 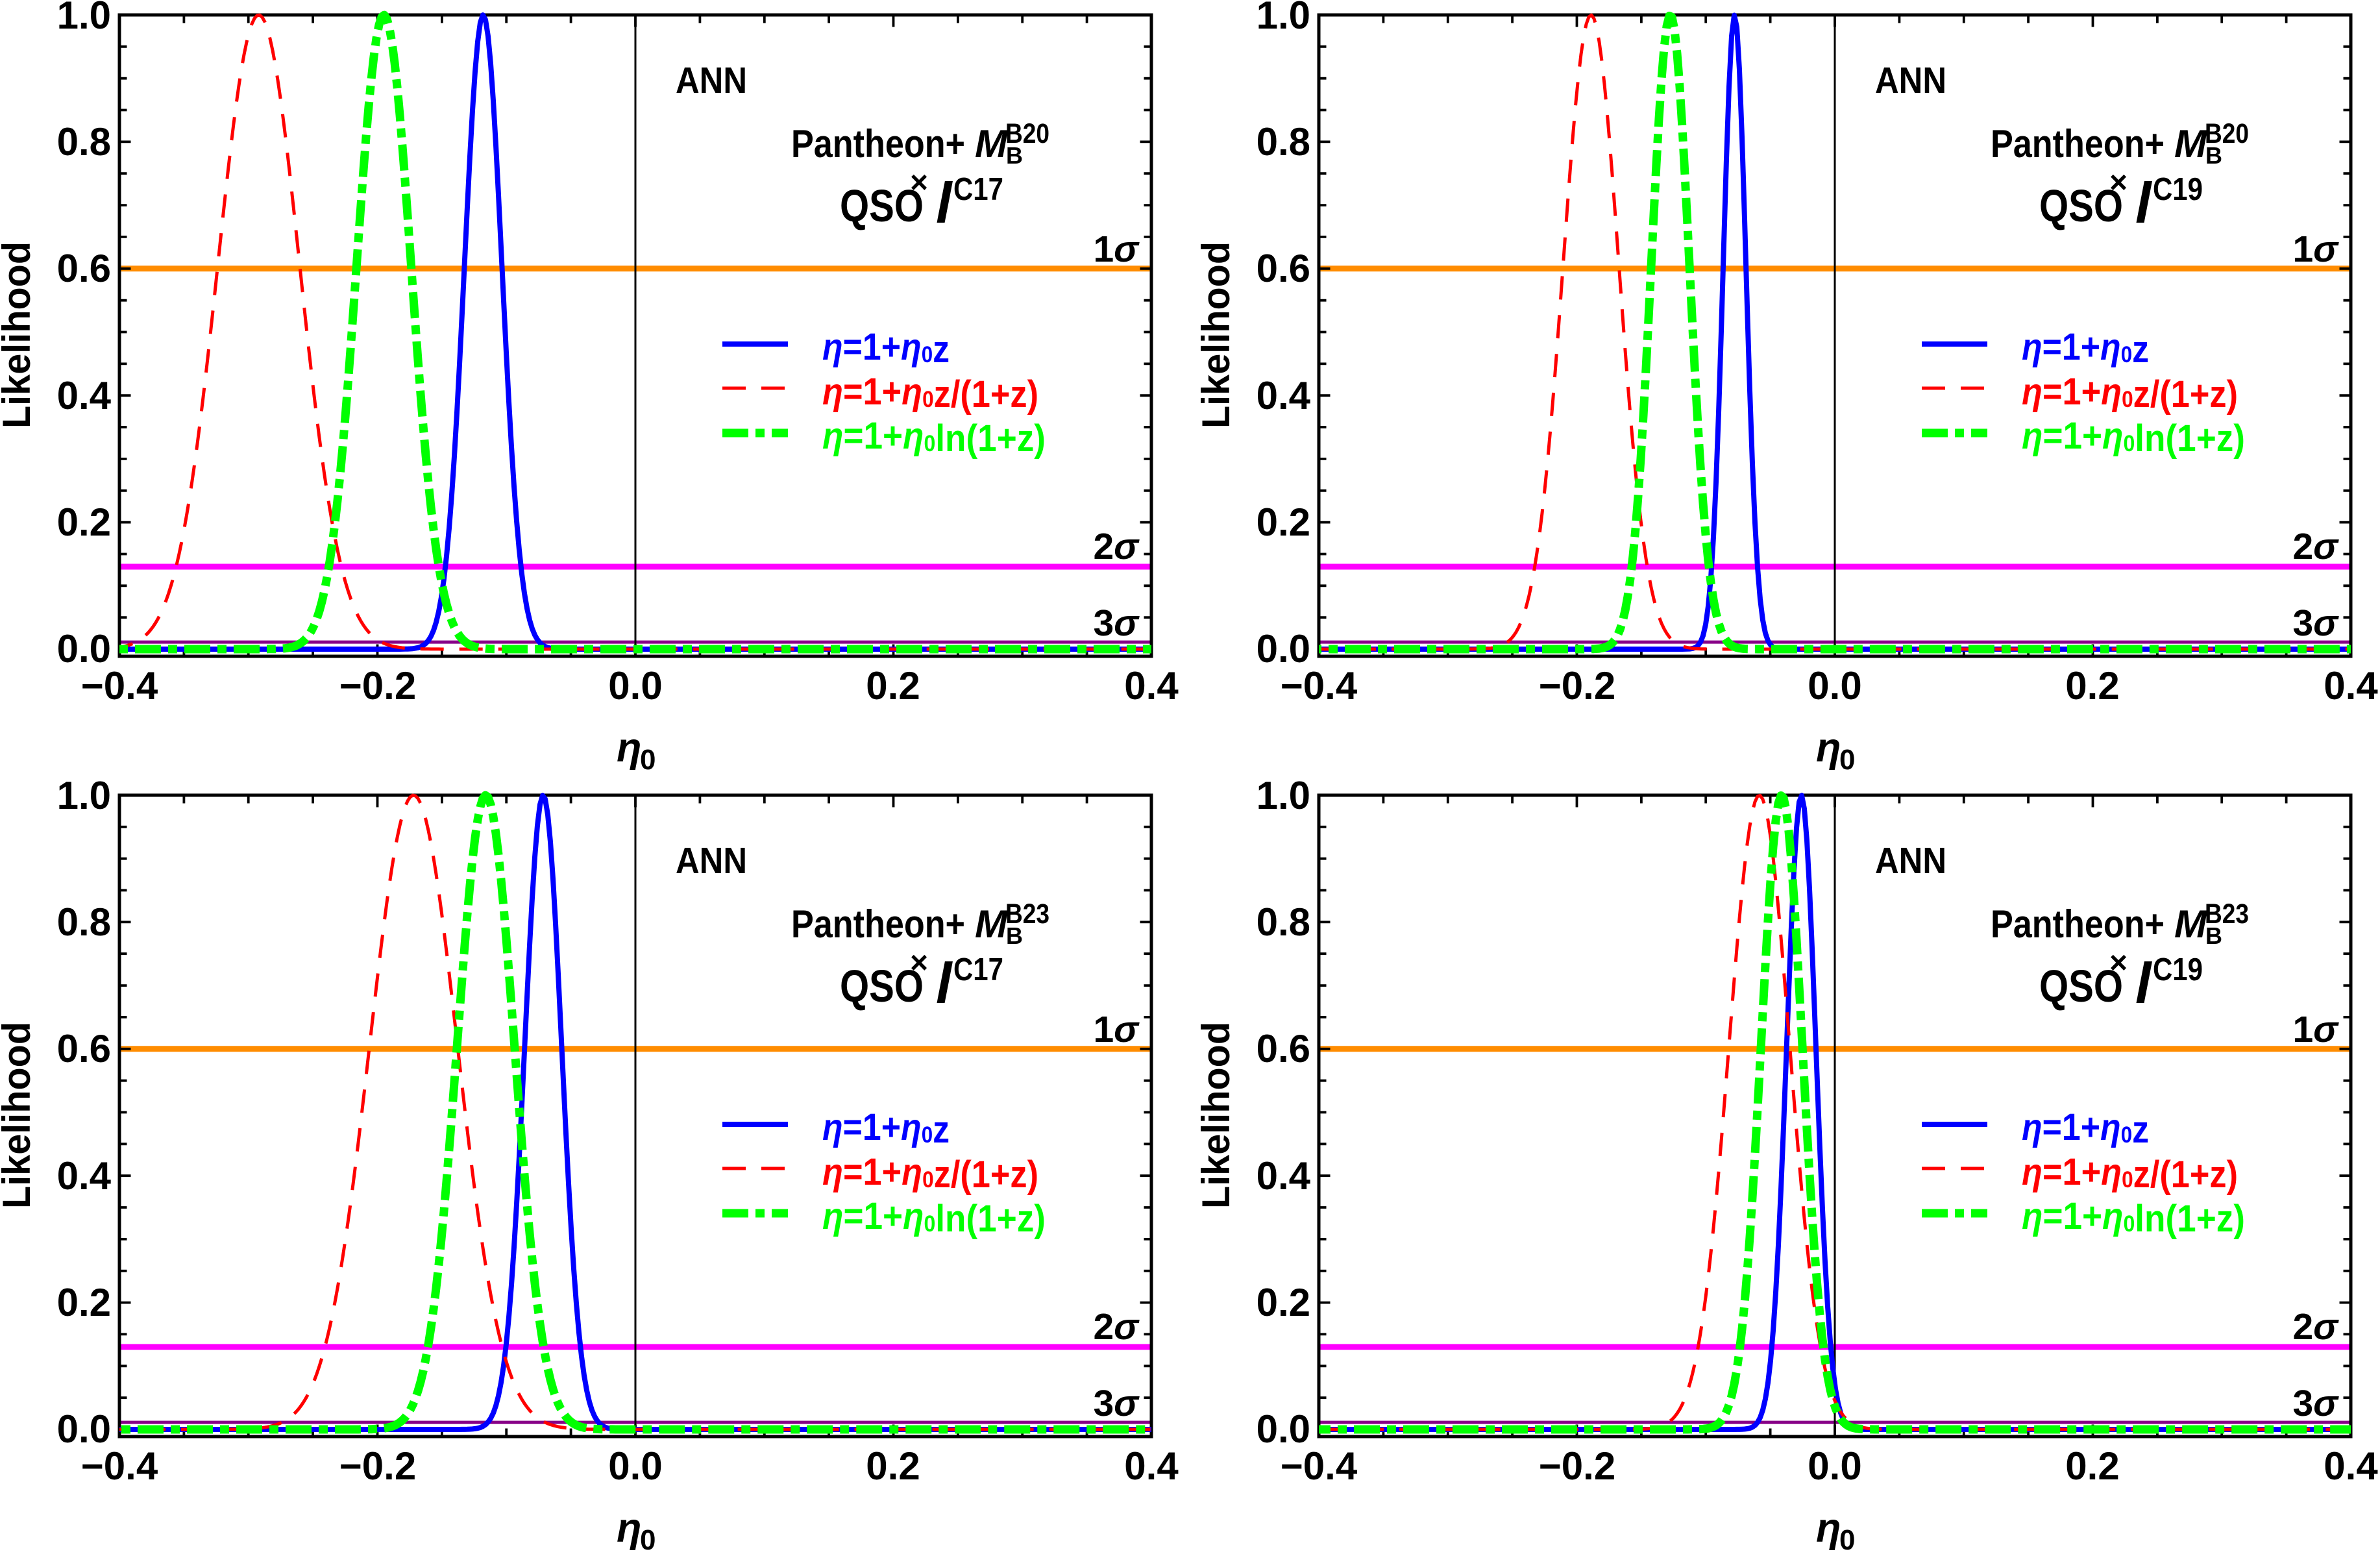 I want to click on svg-text: η=1+η0z/(1+z), so click(x=2130, y=1173).